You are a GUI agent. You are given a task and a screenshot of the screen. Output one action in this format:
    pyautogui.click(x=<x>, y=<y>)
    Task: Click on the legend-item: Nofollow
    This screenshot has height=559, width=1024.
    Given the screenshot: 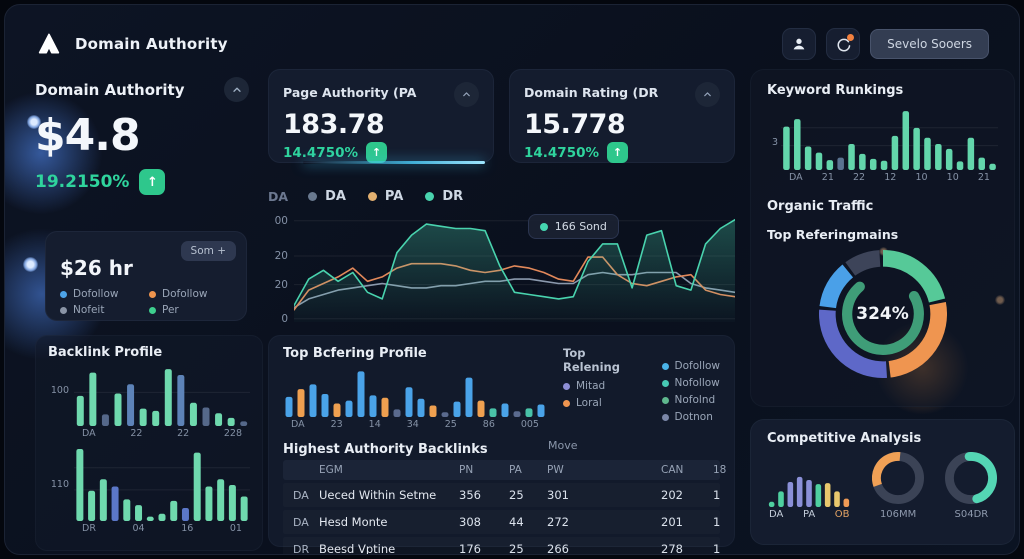 What is the action you would take?
    pyautogui.click(x=690, y=383)
    